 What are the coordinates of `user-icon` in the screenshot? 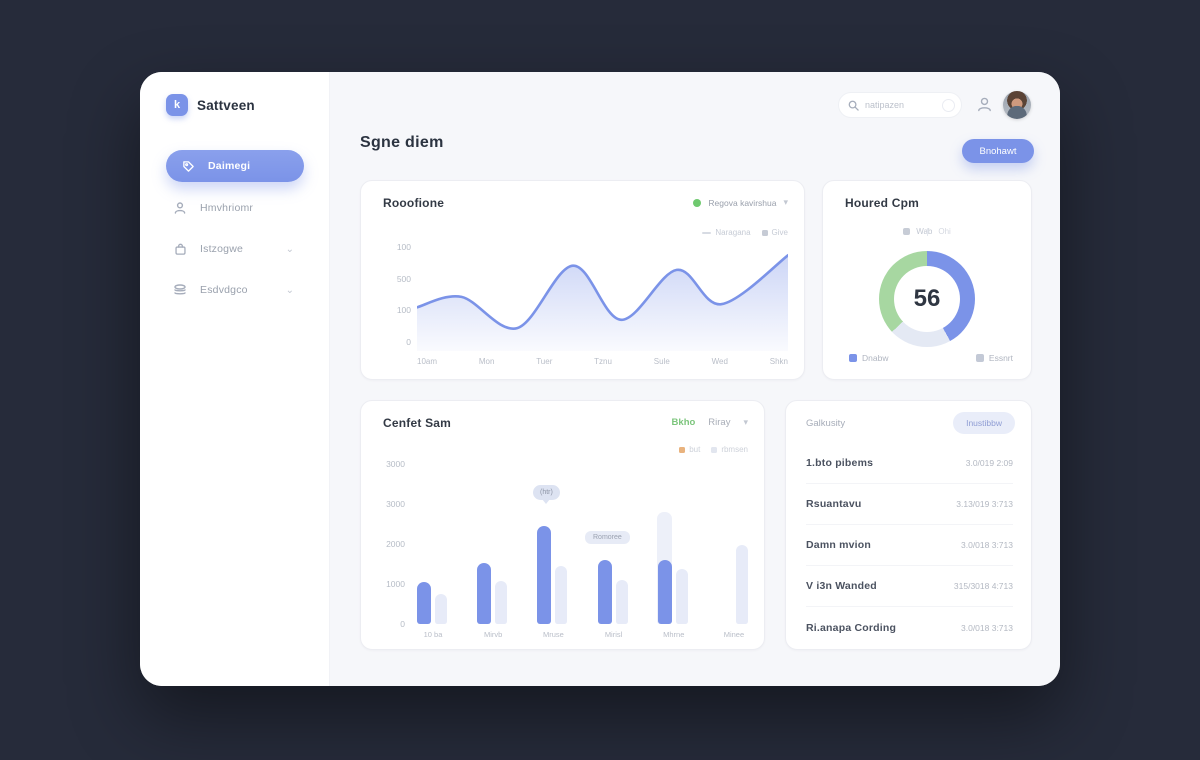 It's located at (180, 208).